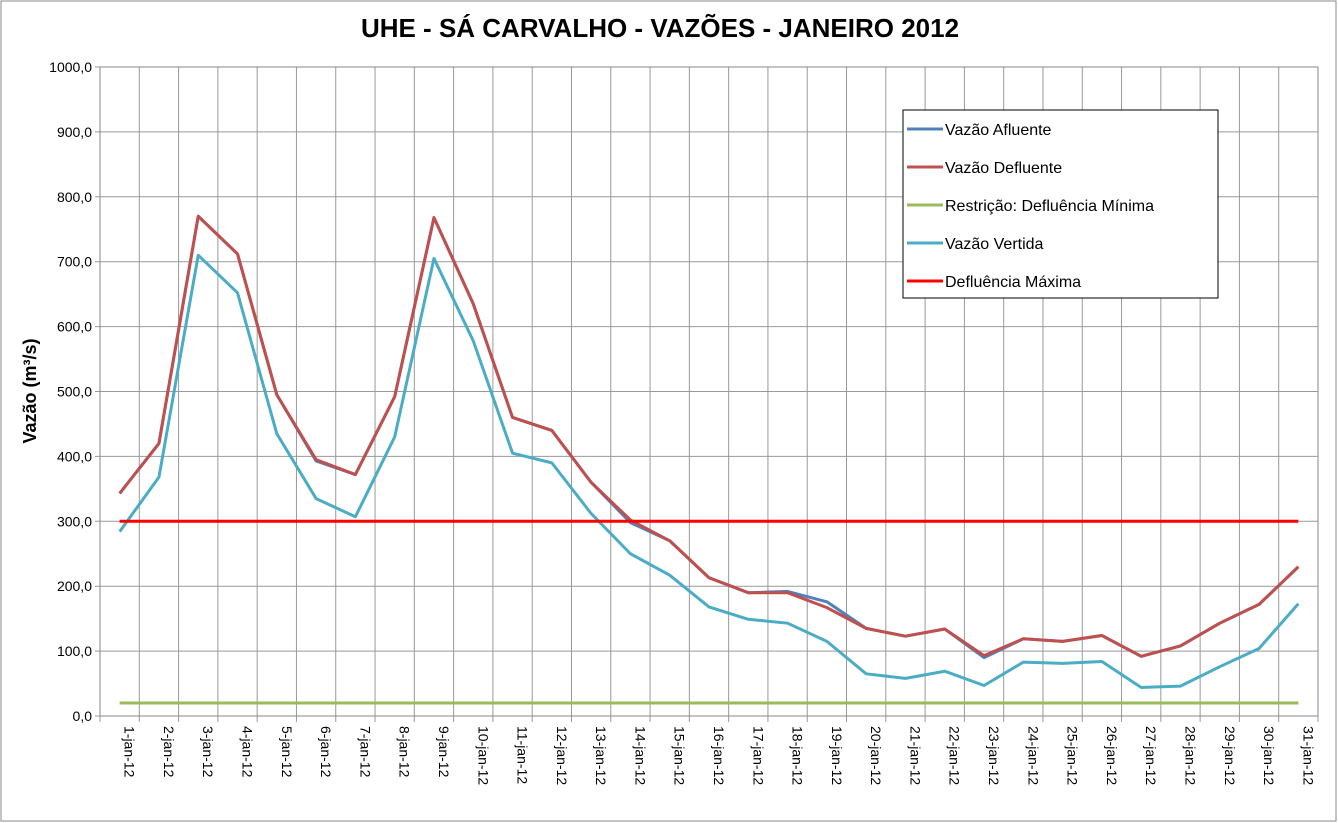 The width and height of the screenshot is (1338, 823). What do you see at coordinates (1049, 206) in the screenshot?
I see `legend-label: Restrição: Defluência Mínima` at bounding box center [1049, 206].